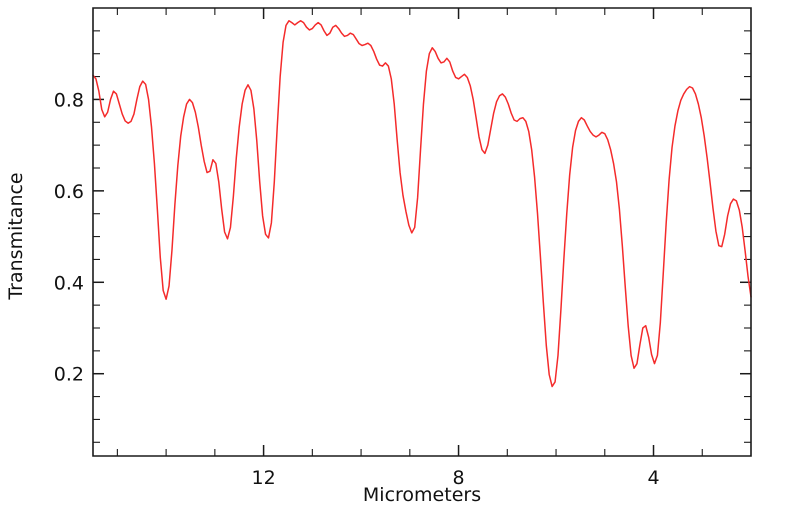 Image resolution: width=799 pixels, height=516 pixels. I want to click on x-axis-tick-labels: 12 8 4, so click(455, 478).